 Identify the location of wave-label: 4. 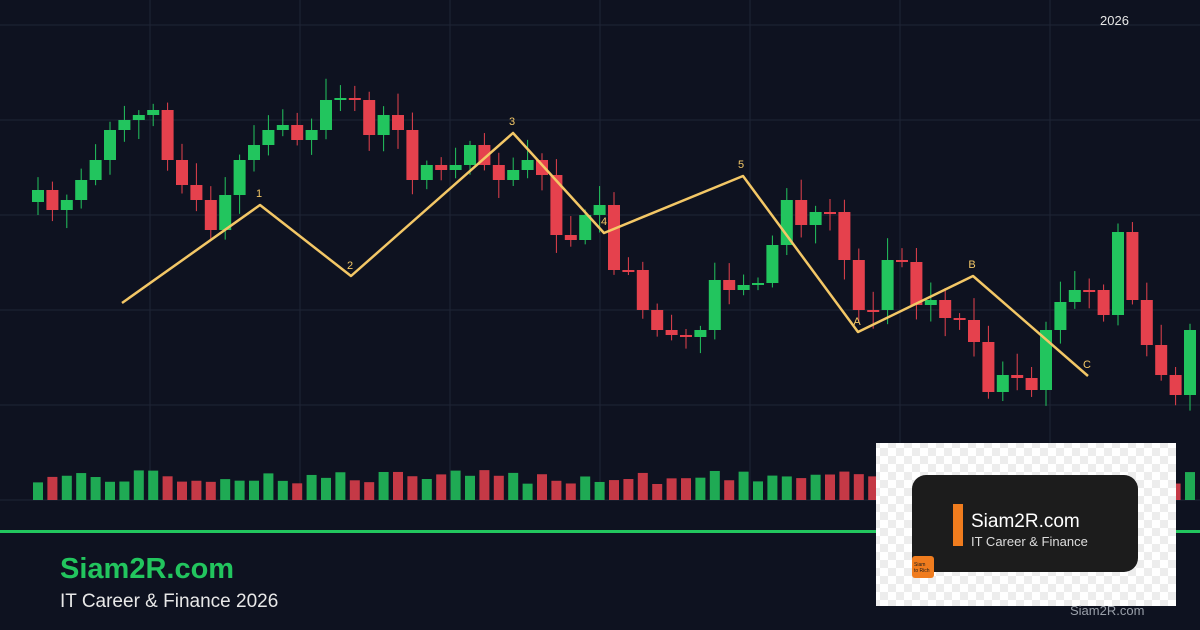
(604, 222).